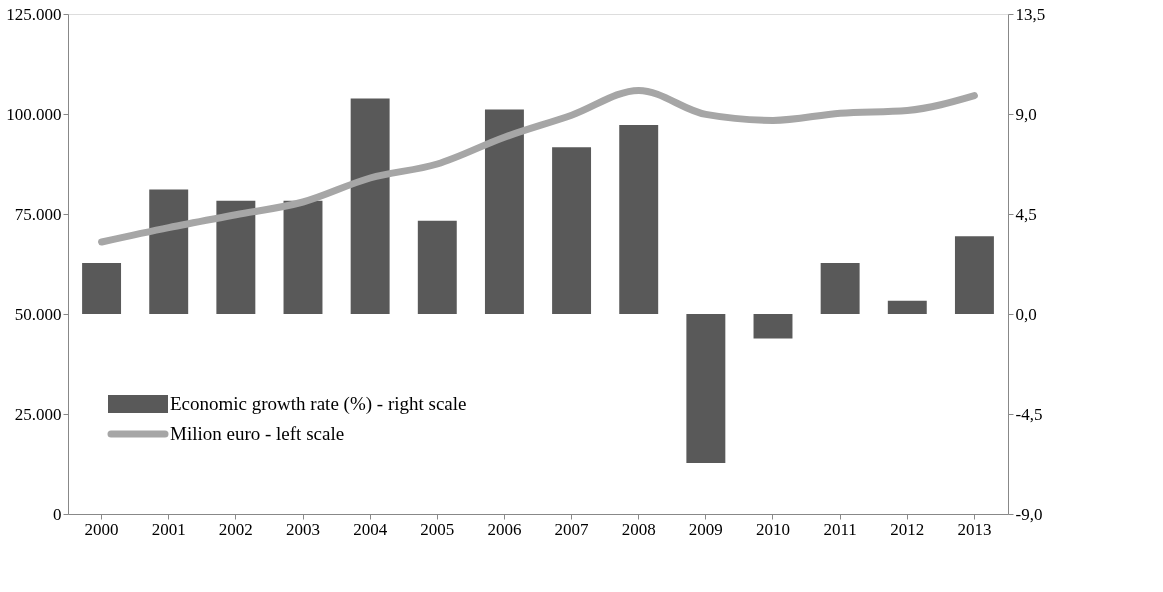 This screenshot has height=592, width=1163. I want to click on y2-tick-label: -9,0, so click(1029, 514).